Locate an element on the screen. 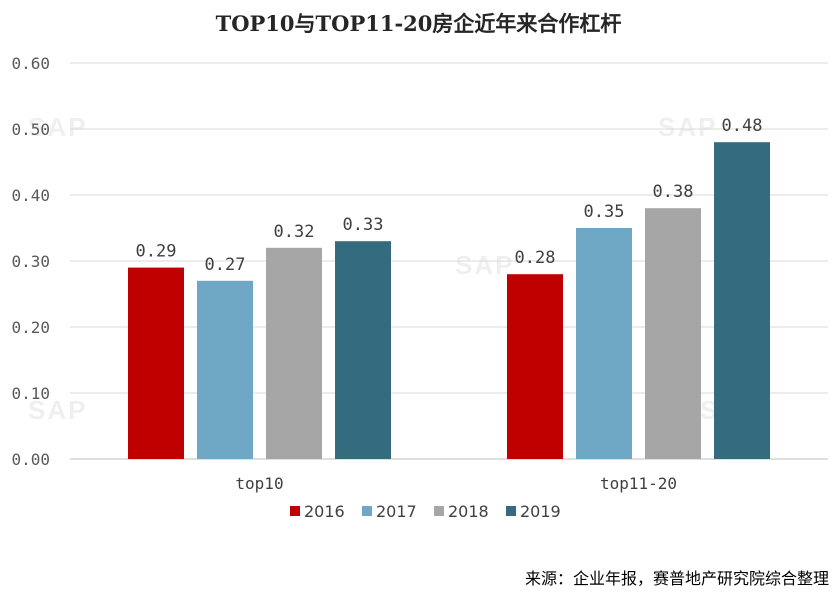 The width and height of the screenshot is (837, 600). bar-value-label: 0.32 is located at coordinates (294, 232).